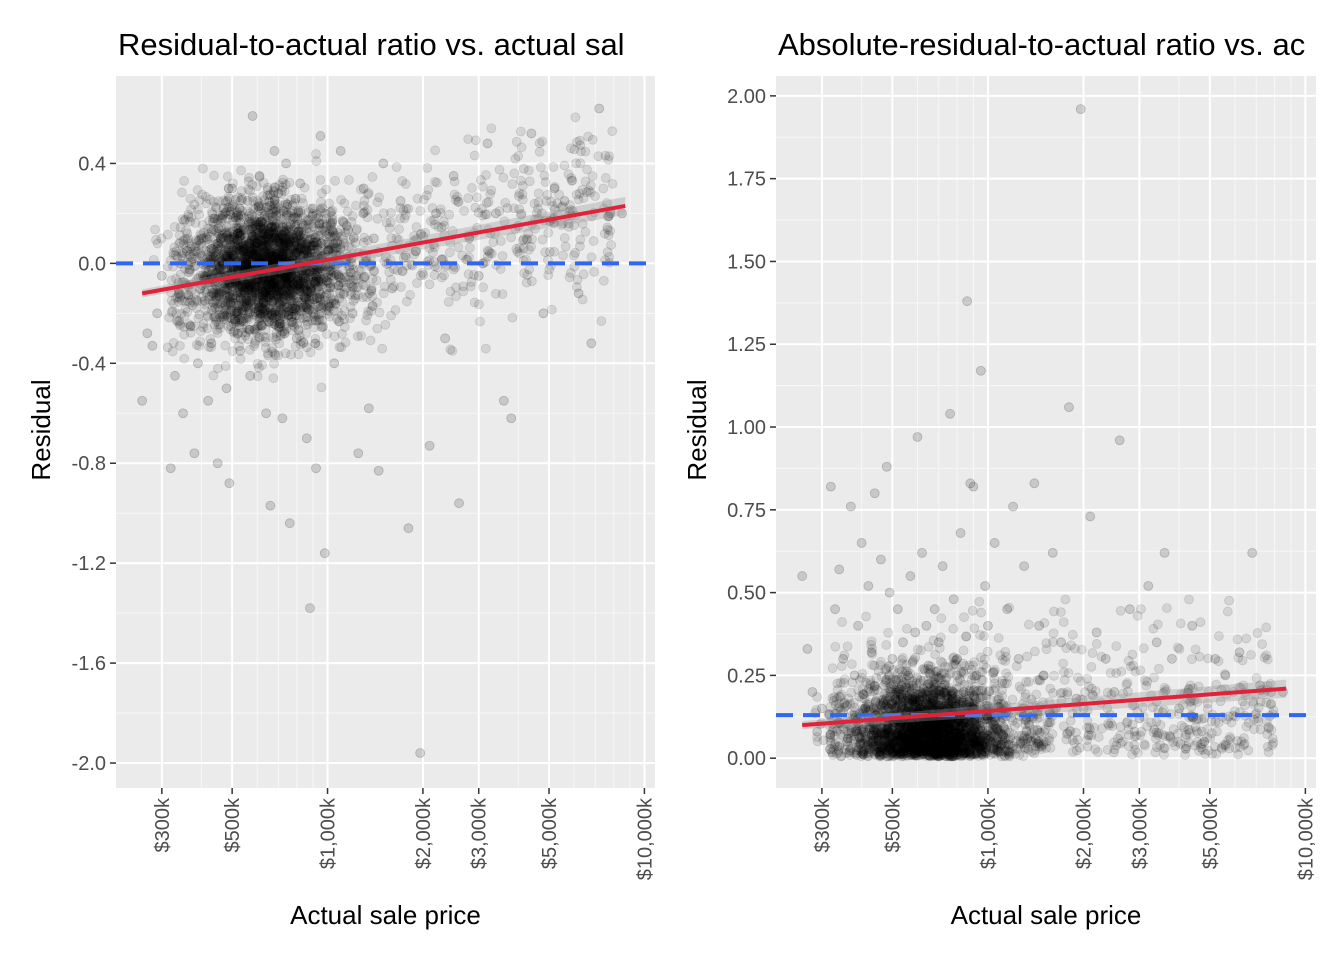  Describe the element at coordinates (233, 824) in the screenshot. I see `x-tick-label: $500k` at that location.